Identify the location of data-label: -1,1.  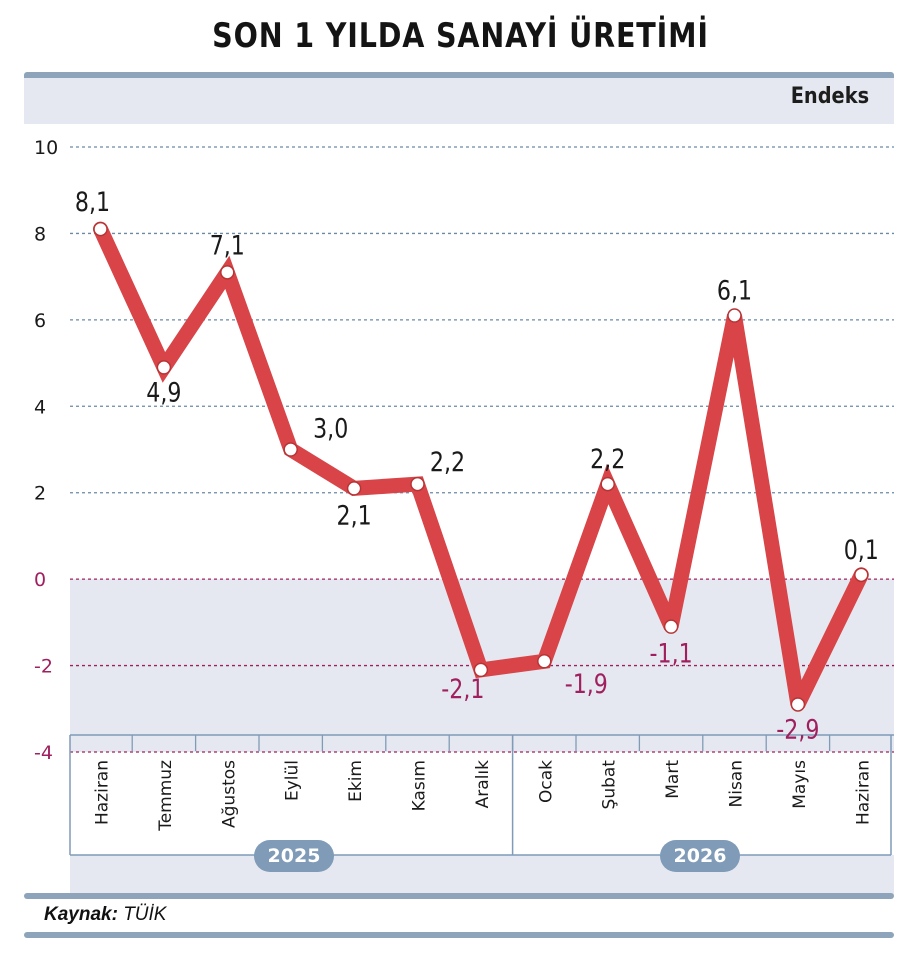
(671, 654).